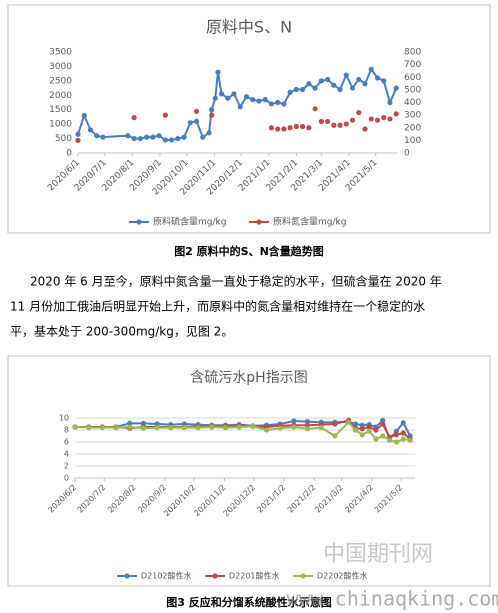 The width and height of the screenshot is (498, 613). I want to click on y-tick-label: 10, so click(64, 418).